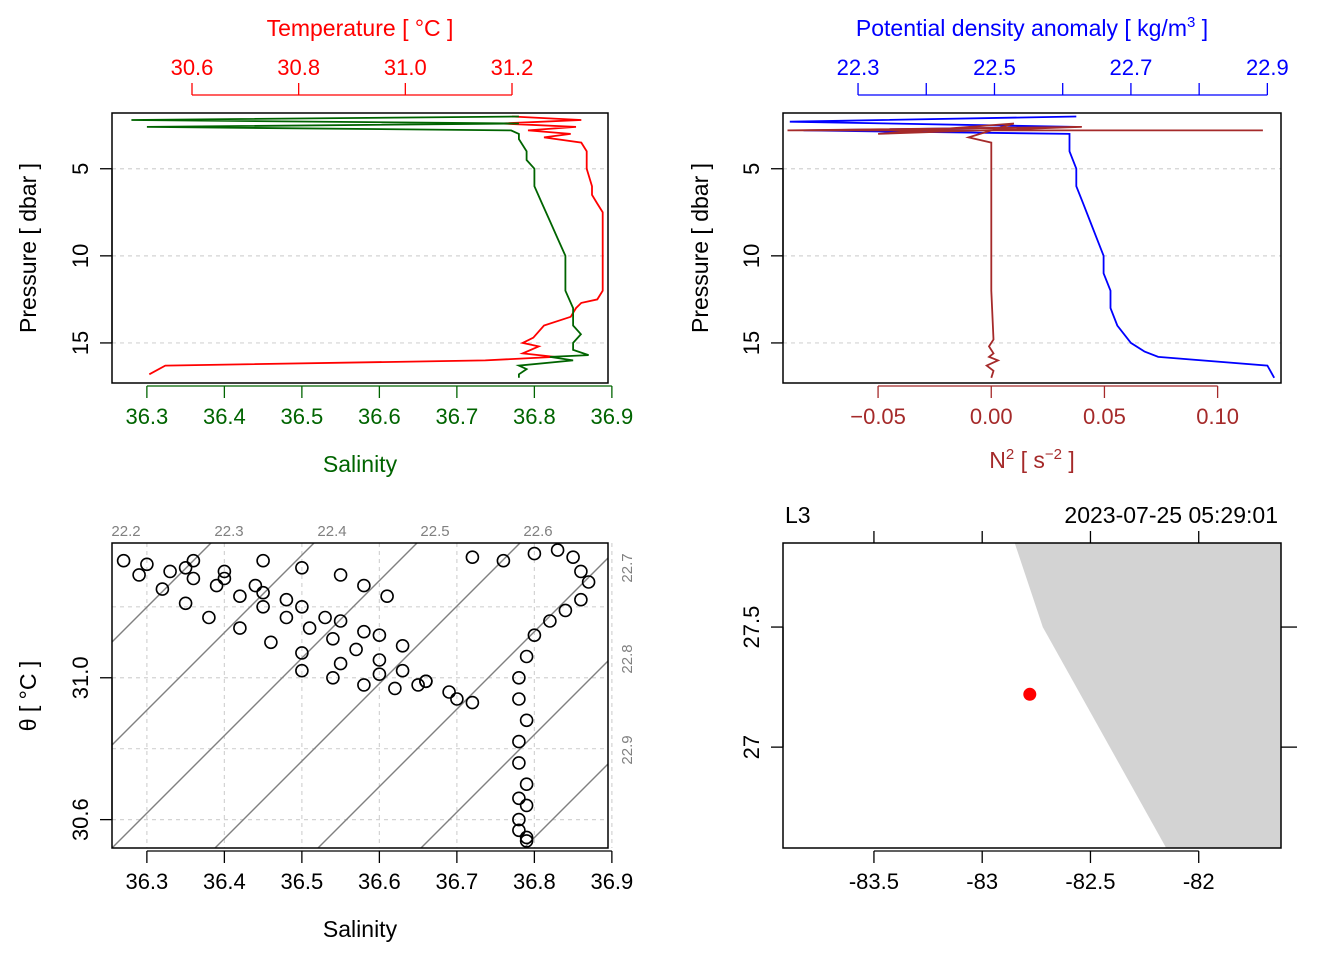  What do you see at coordinates (28, 248) in the screenshot?
I see `y-axis-label: Pressure [ dbar ]` at bounding box center [28, 248].